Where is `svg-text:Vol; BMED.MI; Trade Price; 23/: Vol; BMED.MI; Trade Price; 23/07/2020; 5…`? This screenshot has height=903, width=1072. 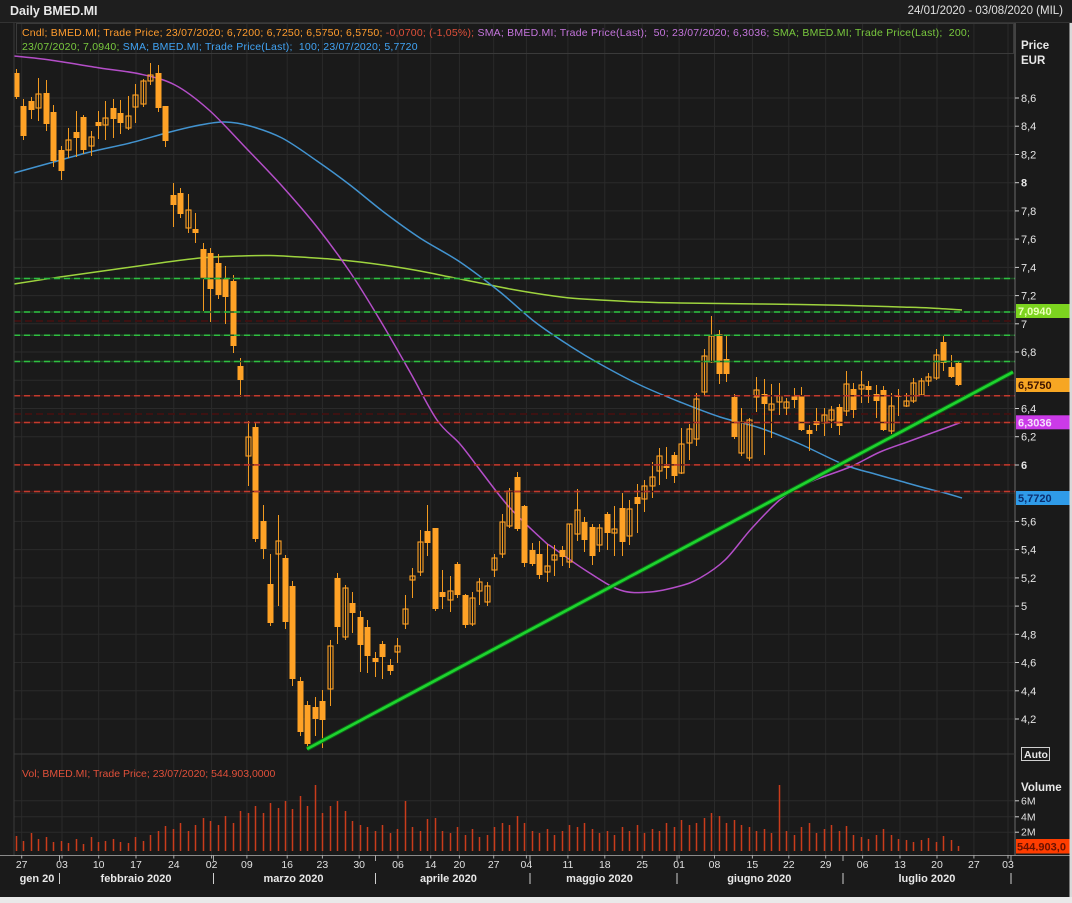
svg-text:Vol; BMED.MI; Trade Price; 23/: Vol; BMED.MI; Trade Price; 23/07/2020; 5… is located at coordinates (148, 774).